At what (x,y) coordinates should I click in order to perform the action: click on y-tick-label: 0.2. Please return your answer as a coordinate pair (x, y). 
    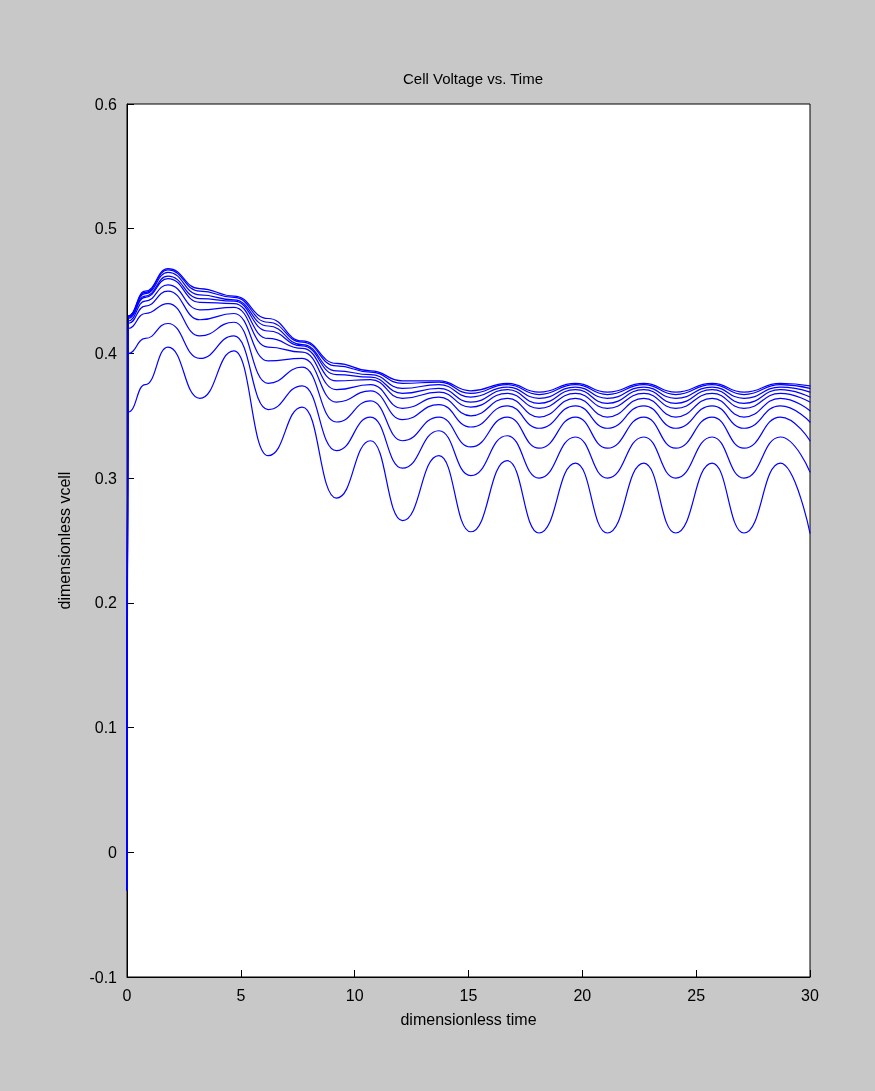
    Looking at the image, I should click on (106, 603).